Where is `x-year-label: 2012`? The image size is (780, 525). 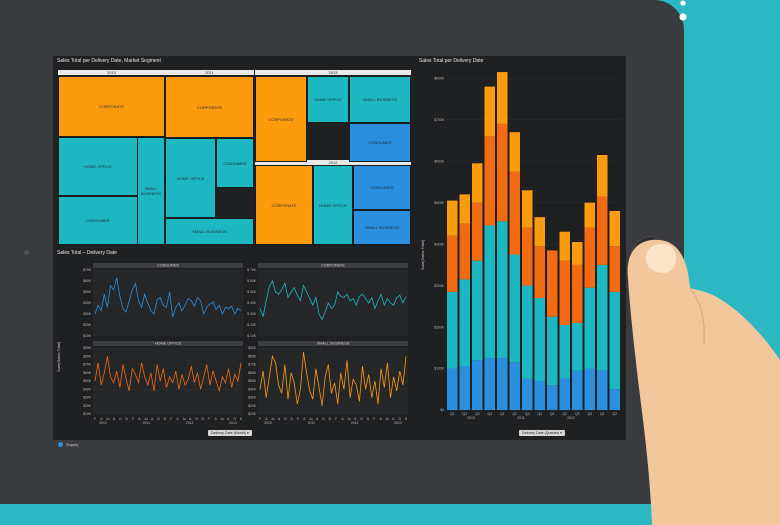
x-year-label: 2012 is located at coordinates (190, 423).